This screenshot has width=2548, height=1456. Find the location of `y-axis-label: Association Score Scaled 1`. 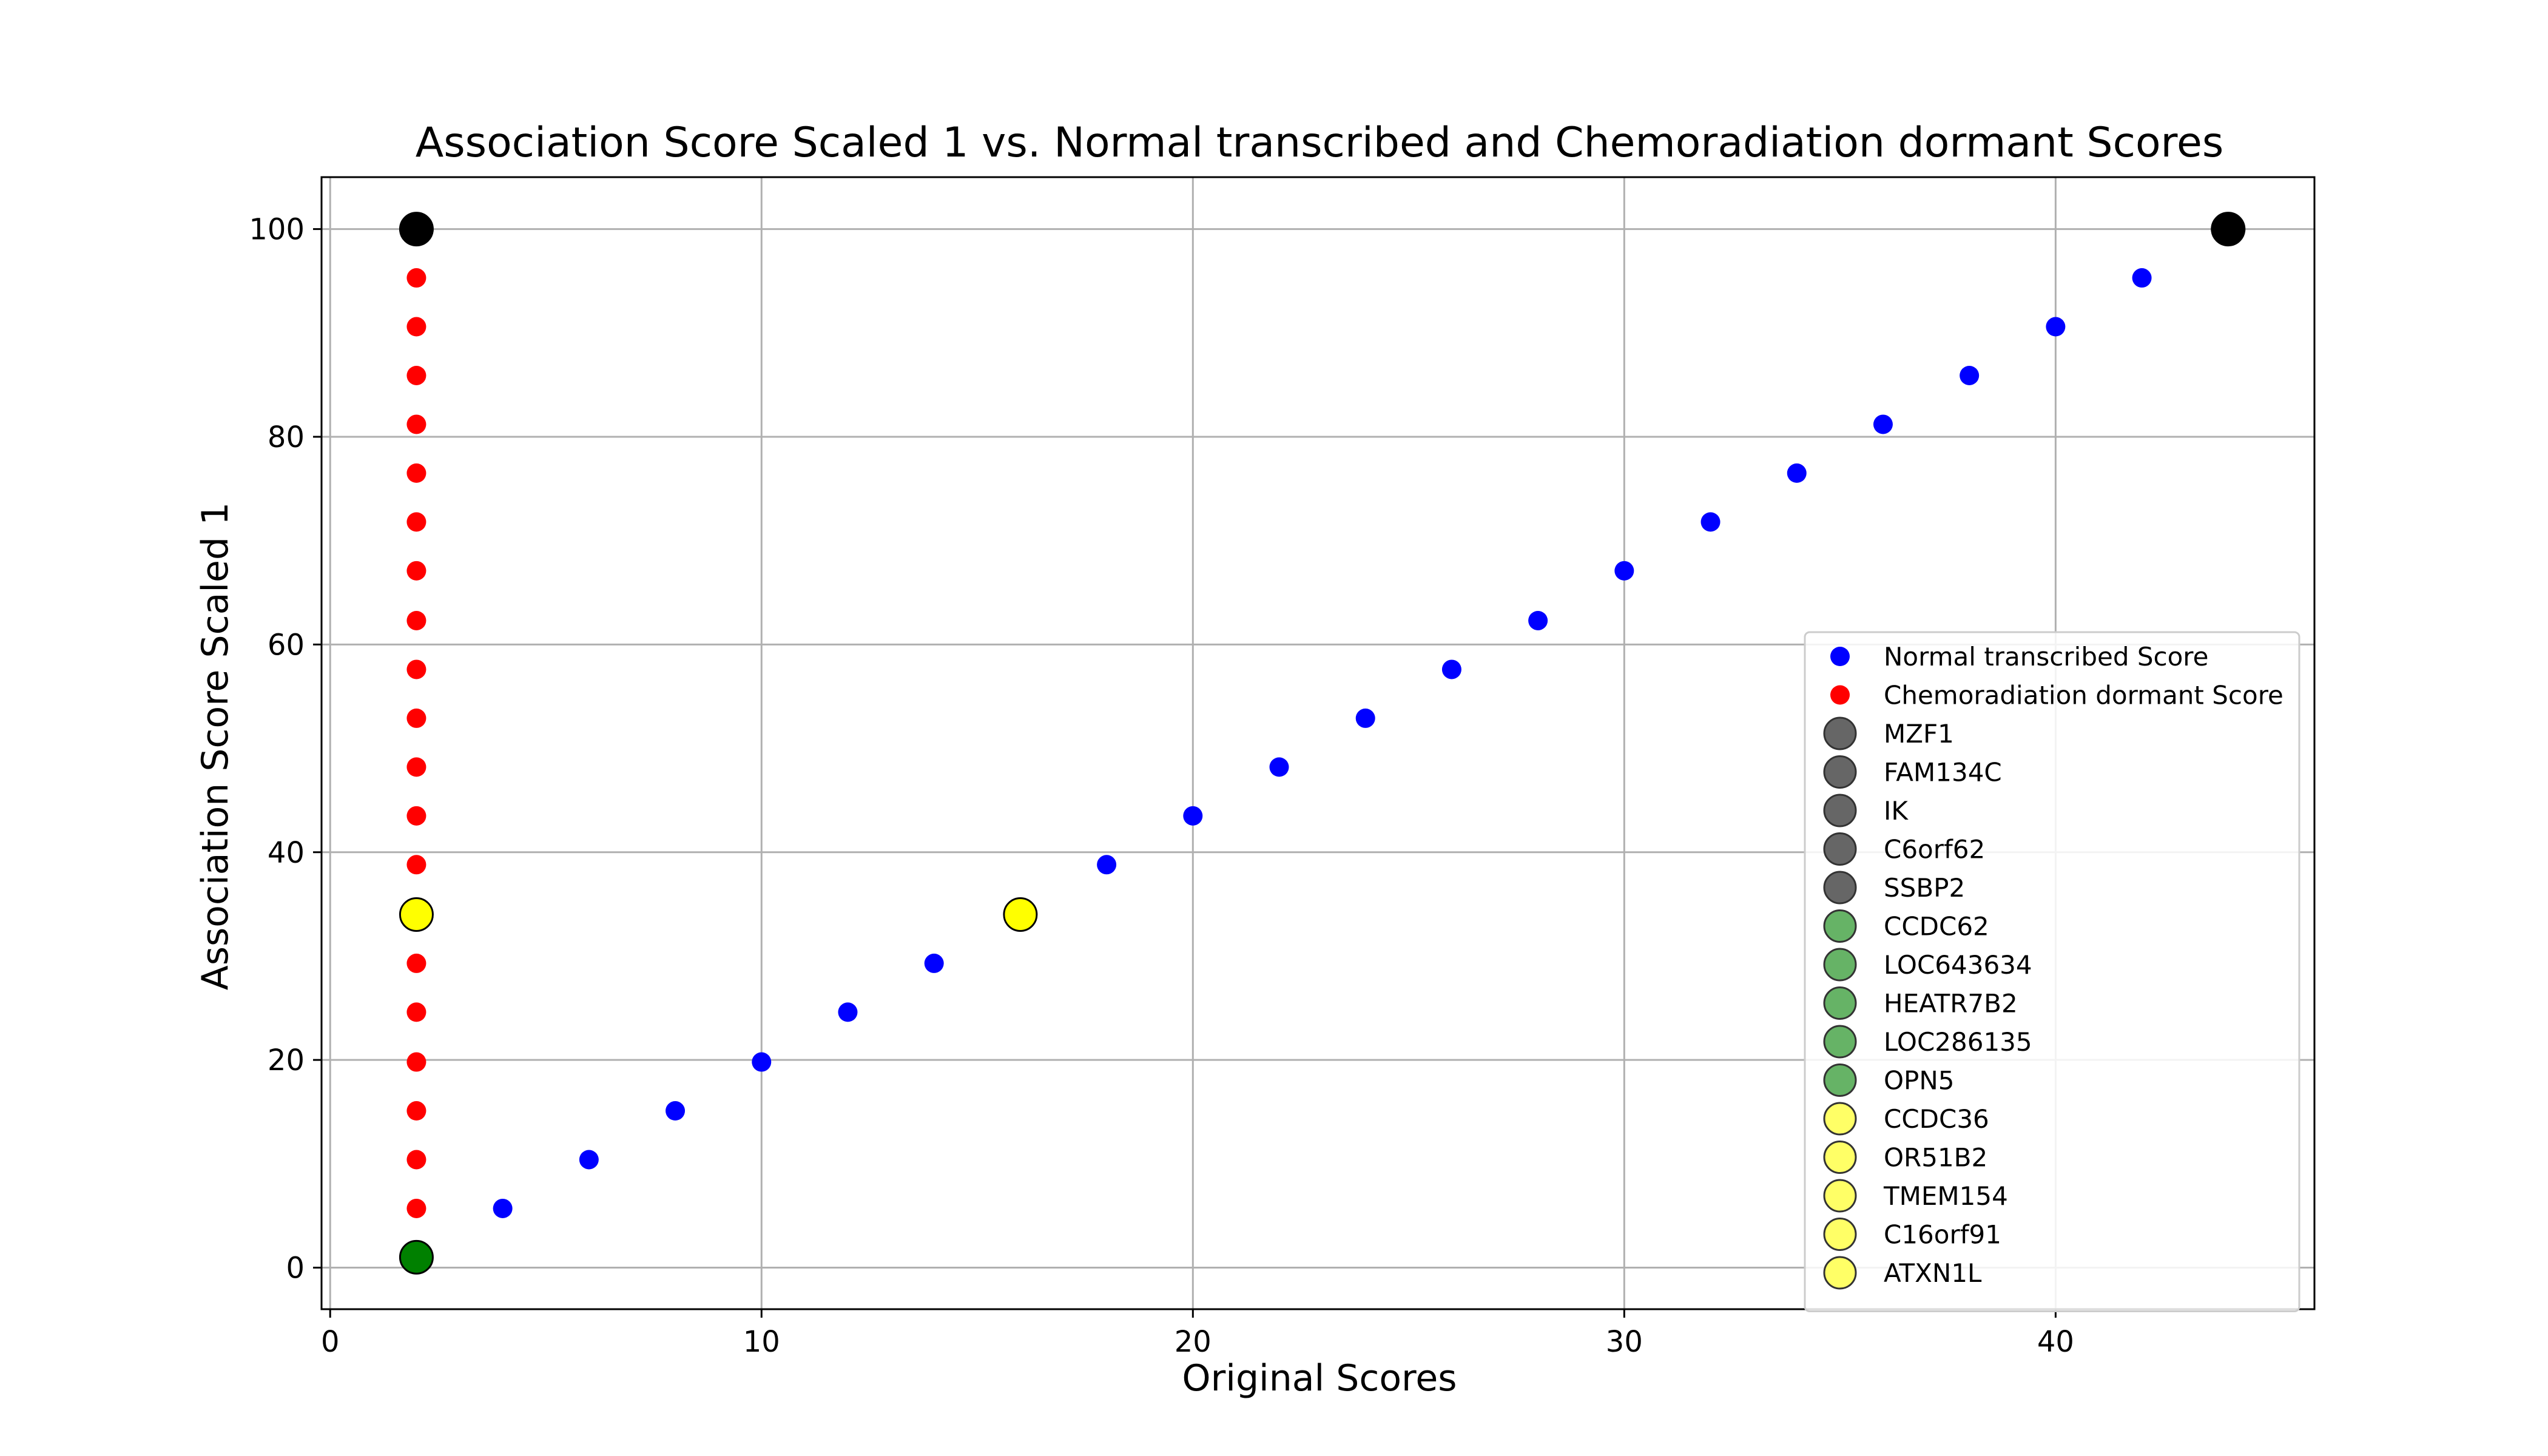

y-axis-label: Association Score Scaled 1 is located at coordinates (215, 746).